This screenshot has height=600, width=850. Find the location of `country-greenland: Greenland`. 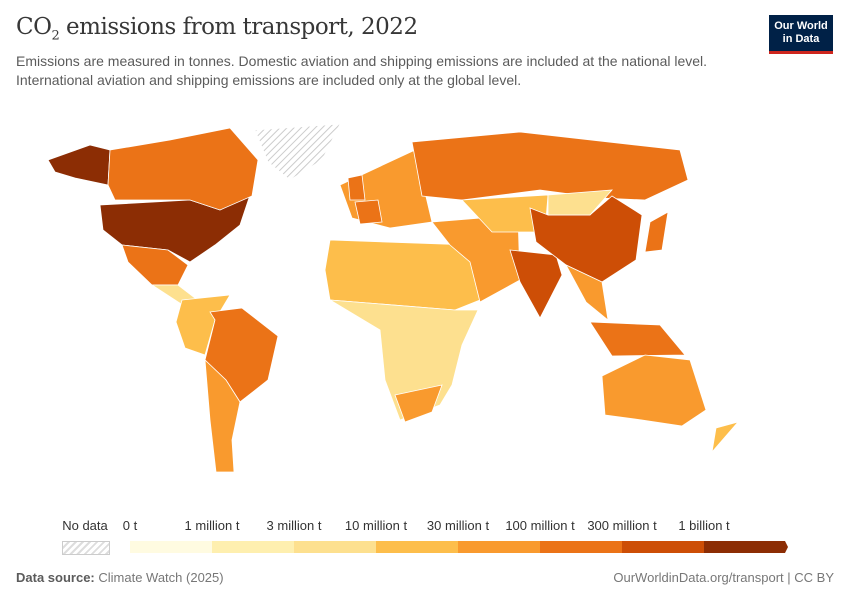

country-greenland: Greenland is located at coordinates (297, 152).